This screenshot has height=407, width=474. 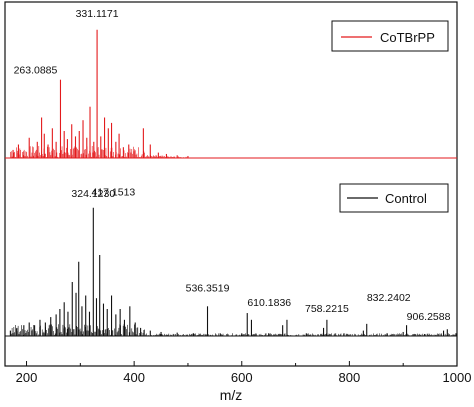 I want to click on x-axis: 200 400 600 800 1000, so click(x=244, y=373).